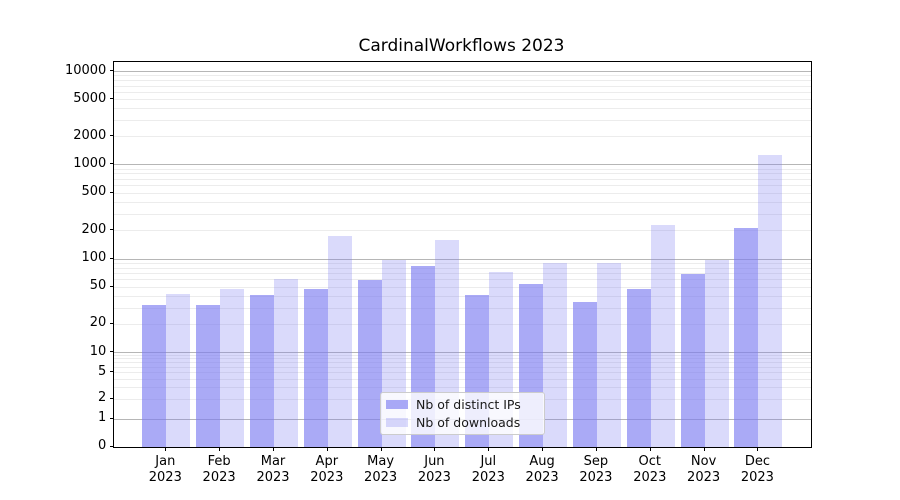 The height and width of the screenshot is (500, 900). What do you see at coordinates (165, 469) in the screenshot?
I see `x-tick-label-jan-2023: Jan 2023` at bounding box center [165, 469].